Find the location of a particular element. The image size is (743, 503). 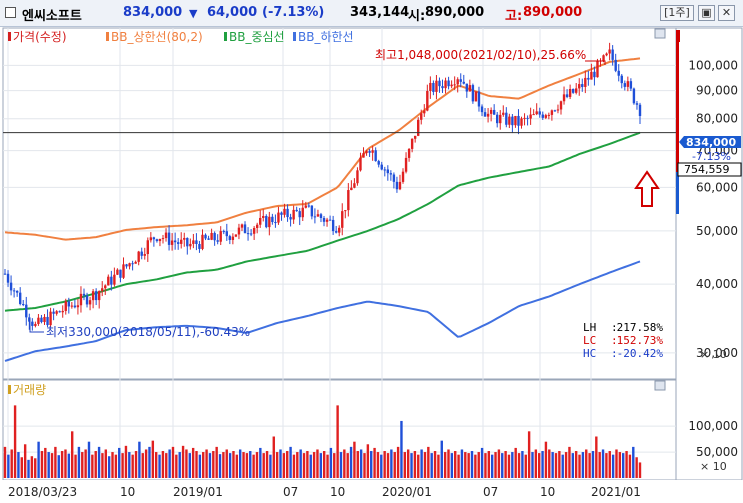

high-label: 고: is located at coordinates (514, 16).